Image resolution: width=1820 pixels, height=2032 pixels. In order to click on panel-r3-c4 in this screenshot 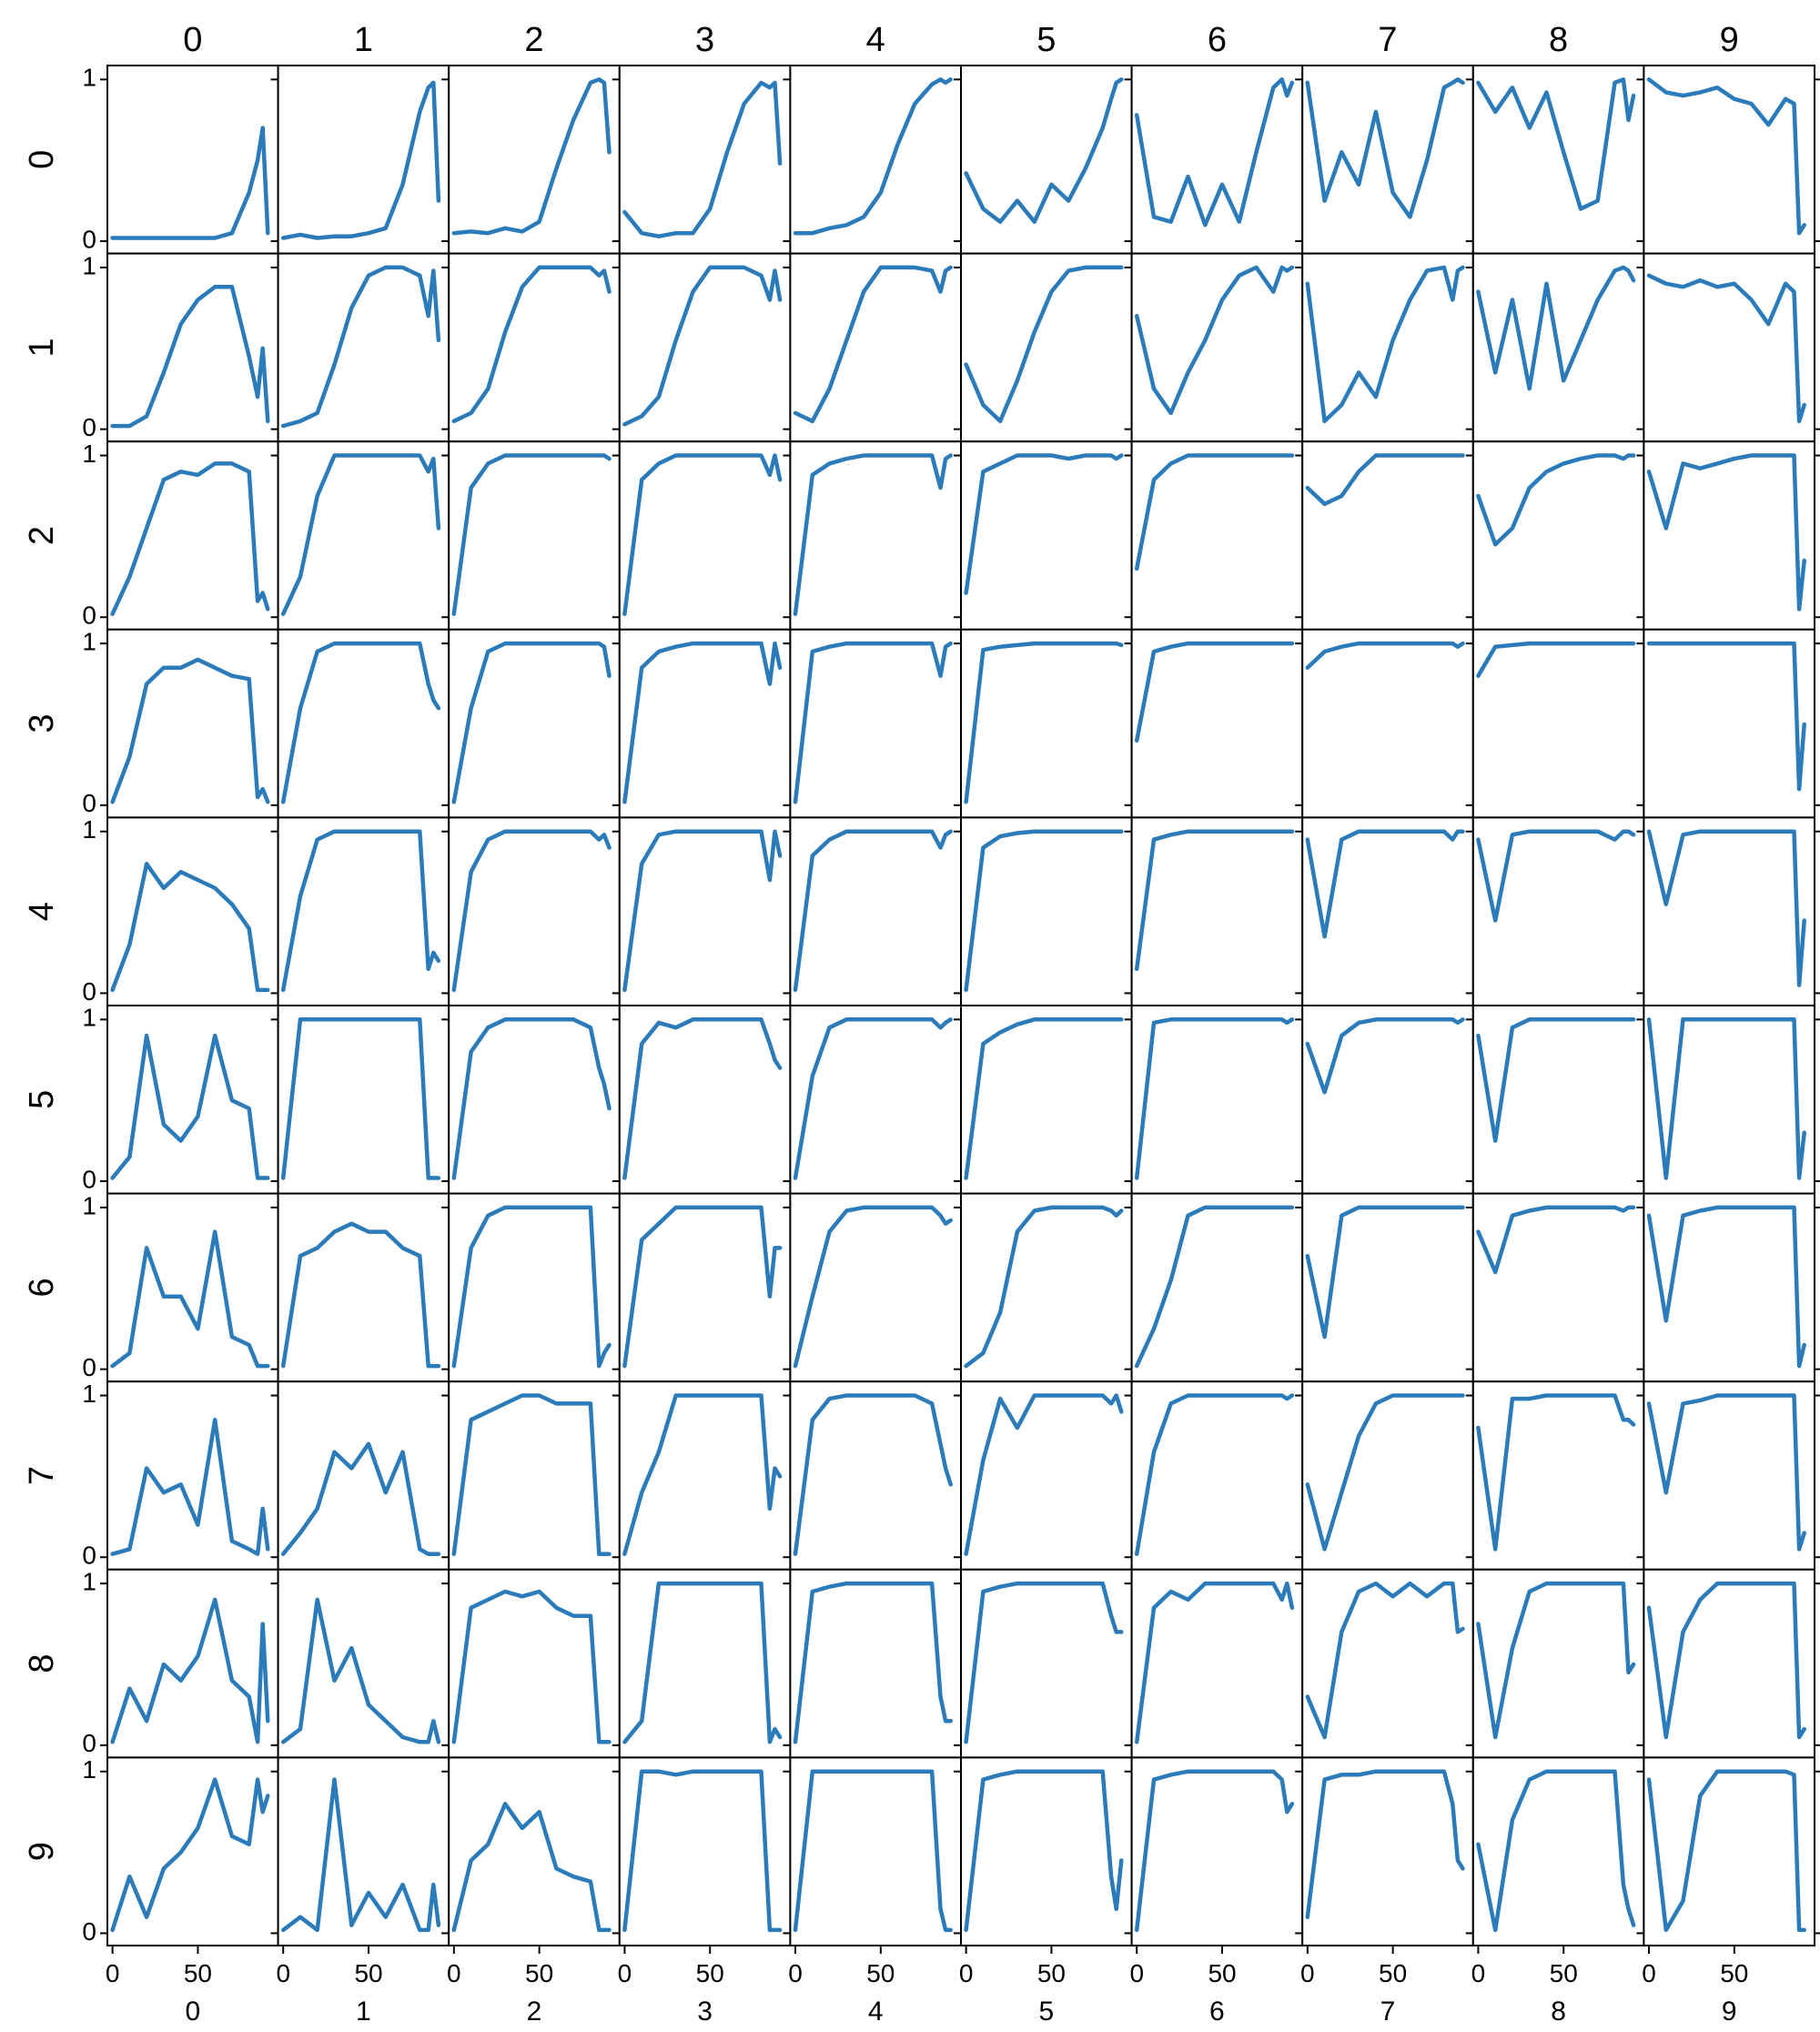, I will do `click(873, 723)`.